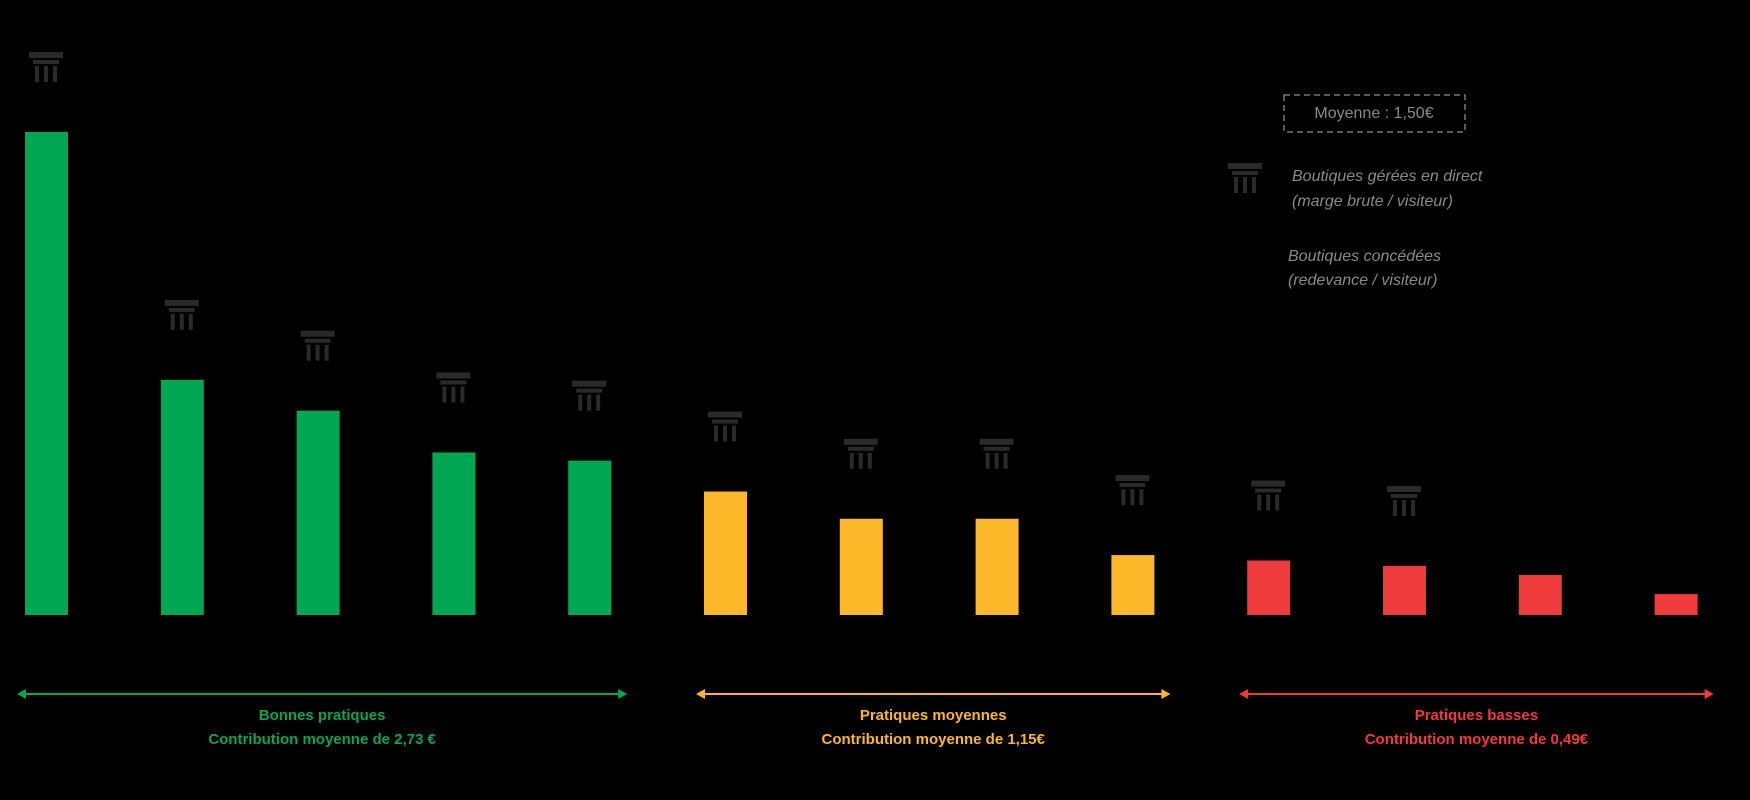 This screenshot has height=800, width=1750. What do you see at coordinates (1362, 280) in the screenshot?
I see `legend-text: (redevance / visiteur)` at bounding box center [1362, 280].